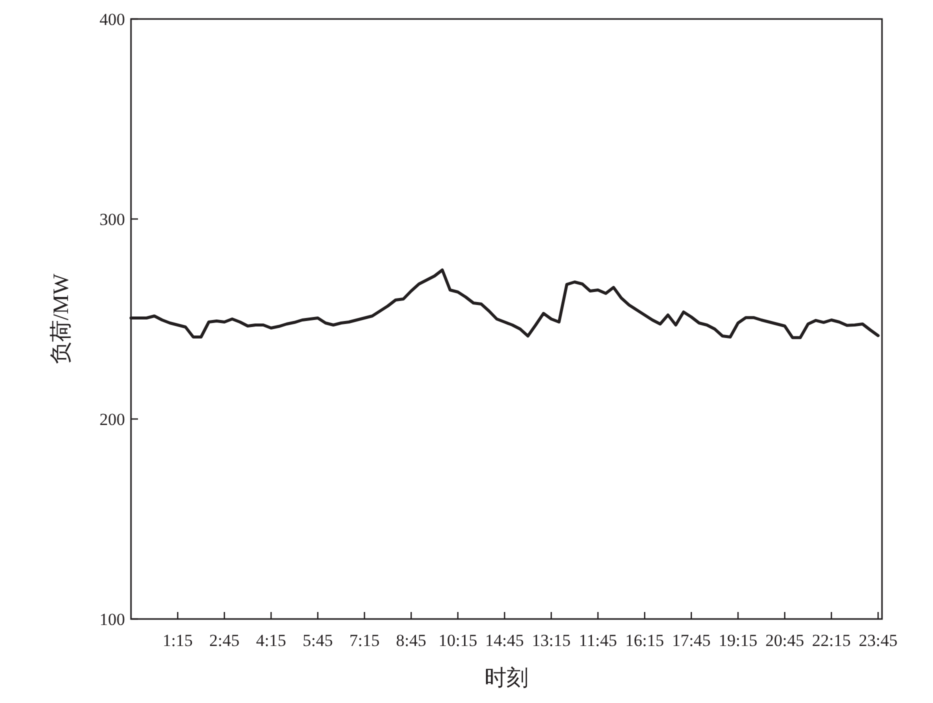  I want to click on x-tick-label: 16:15, so click(644, 640).